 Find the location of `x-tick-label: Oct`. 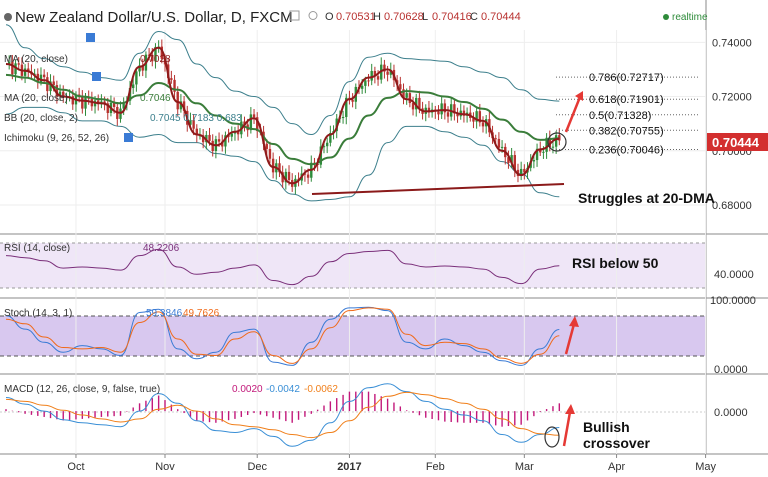

x-tick-label: Oct is located at coordinates (75, 467).